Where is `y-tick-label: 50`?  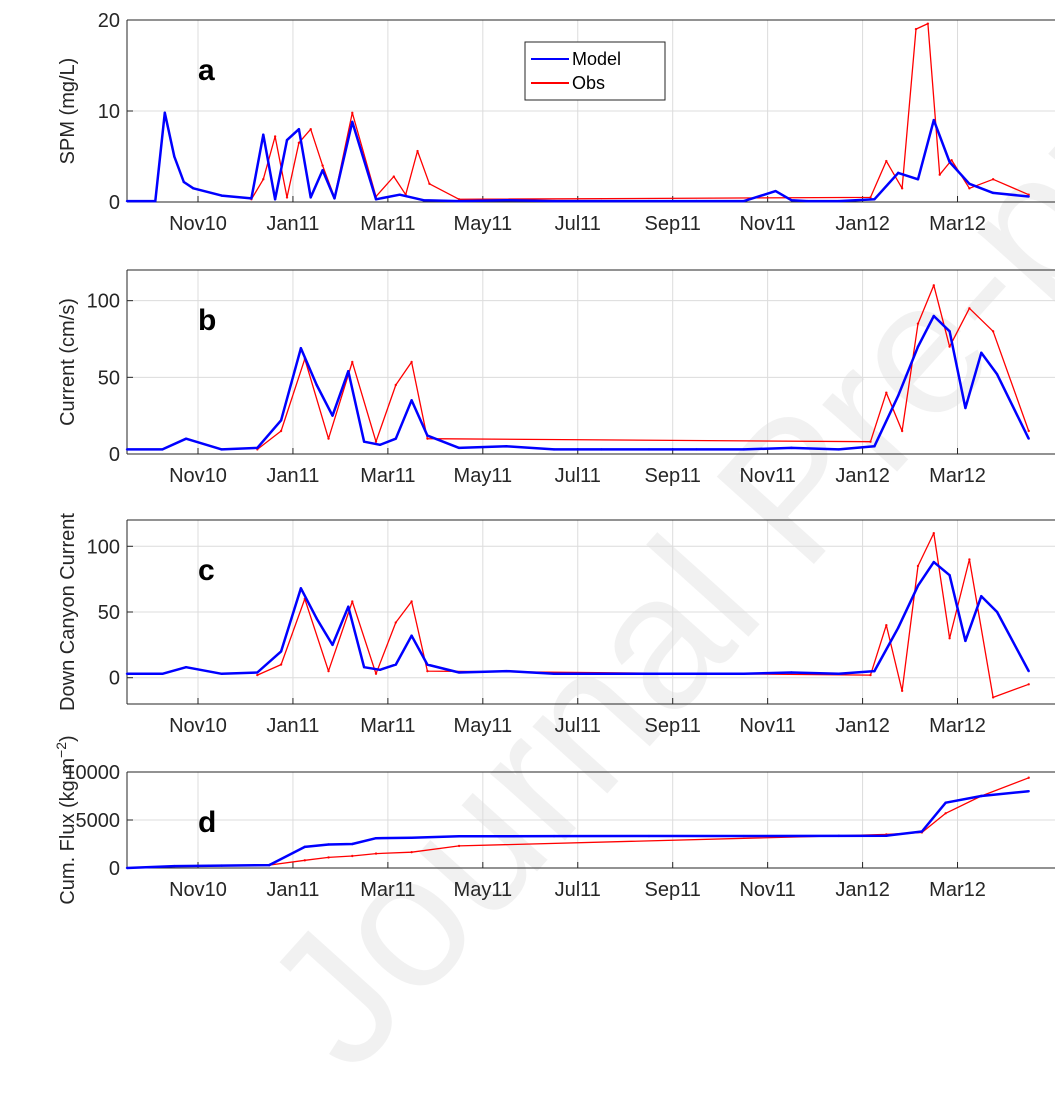 y-tick-label: 50 is located at coordinates (109, 378).